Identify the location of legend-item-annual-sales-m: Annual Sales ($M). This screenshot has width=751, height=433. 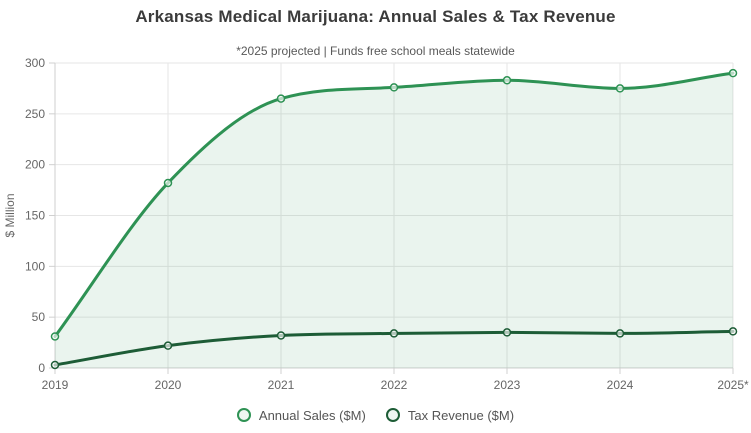
(301, 415).